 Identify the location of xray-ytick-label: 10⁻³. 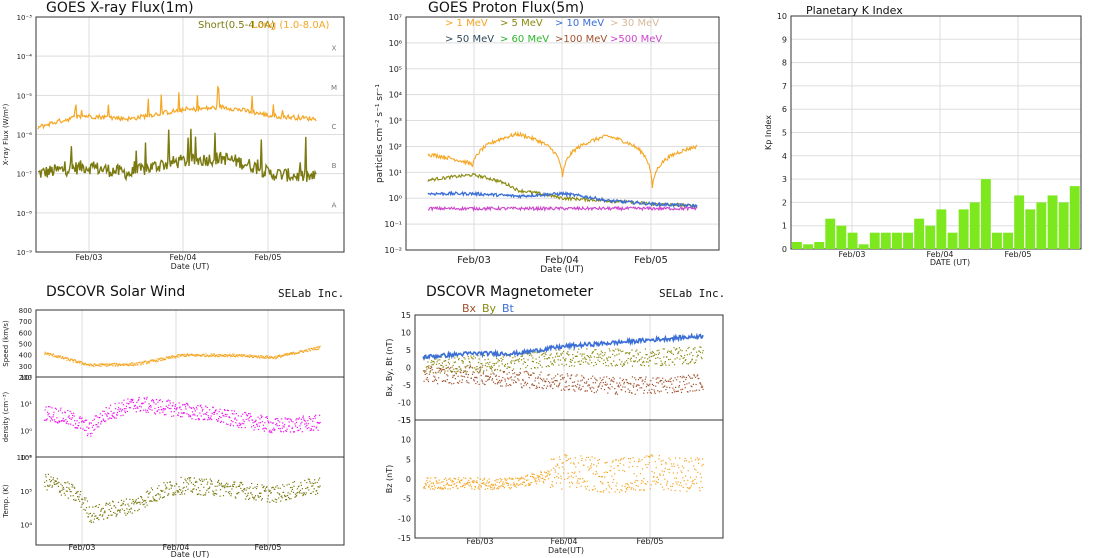
(25, 18).